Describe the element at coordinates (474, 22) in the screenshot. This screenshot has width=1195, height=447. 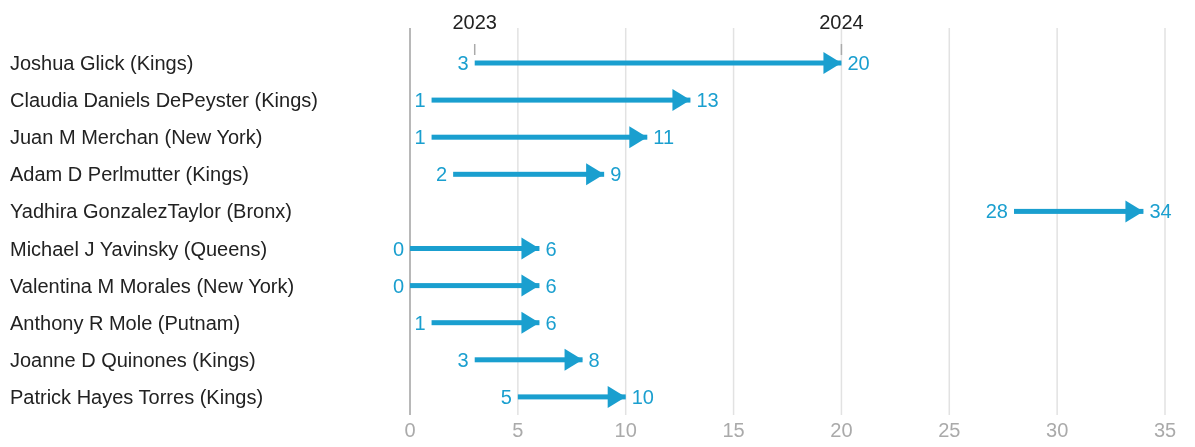
I see `annotation: 2023` at that location.